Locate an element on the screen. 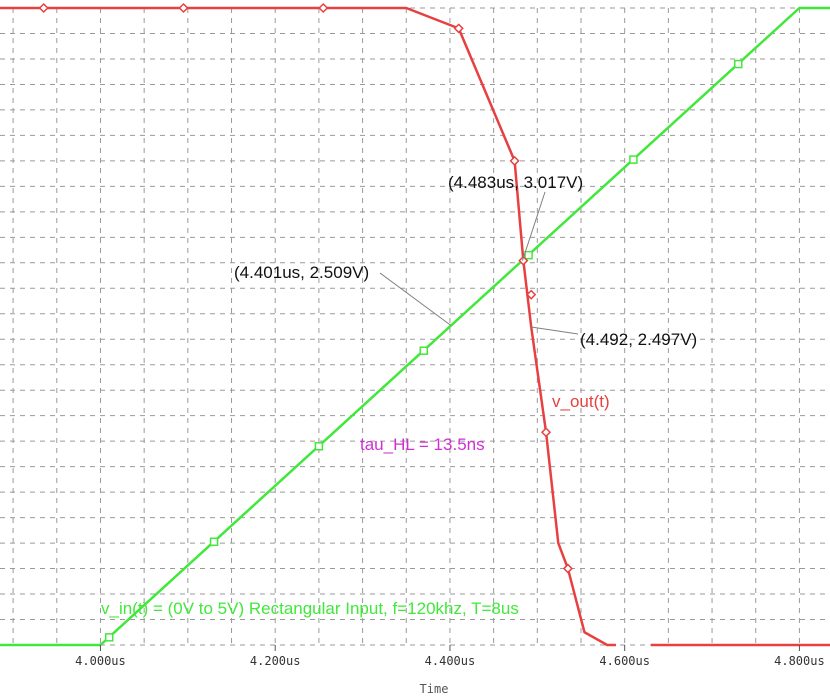 The height and width of the screenshot is (699, 830). x-axis-title: Time is located at coordinates (434, 689).